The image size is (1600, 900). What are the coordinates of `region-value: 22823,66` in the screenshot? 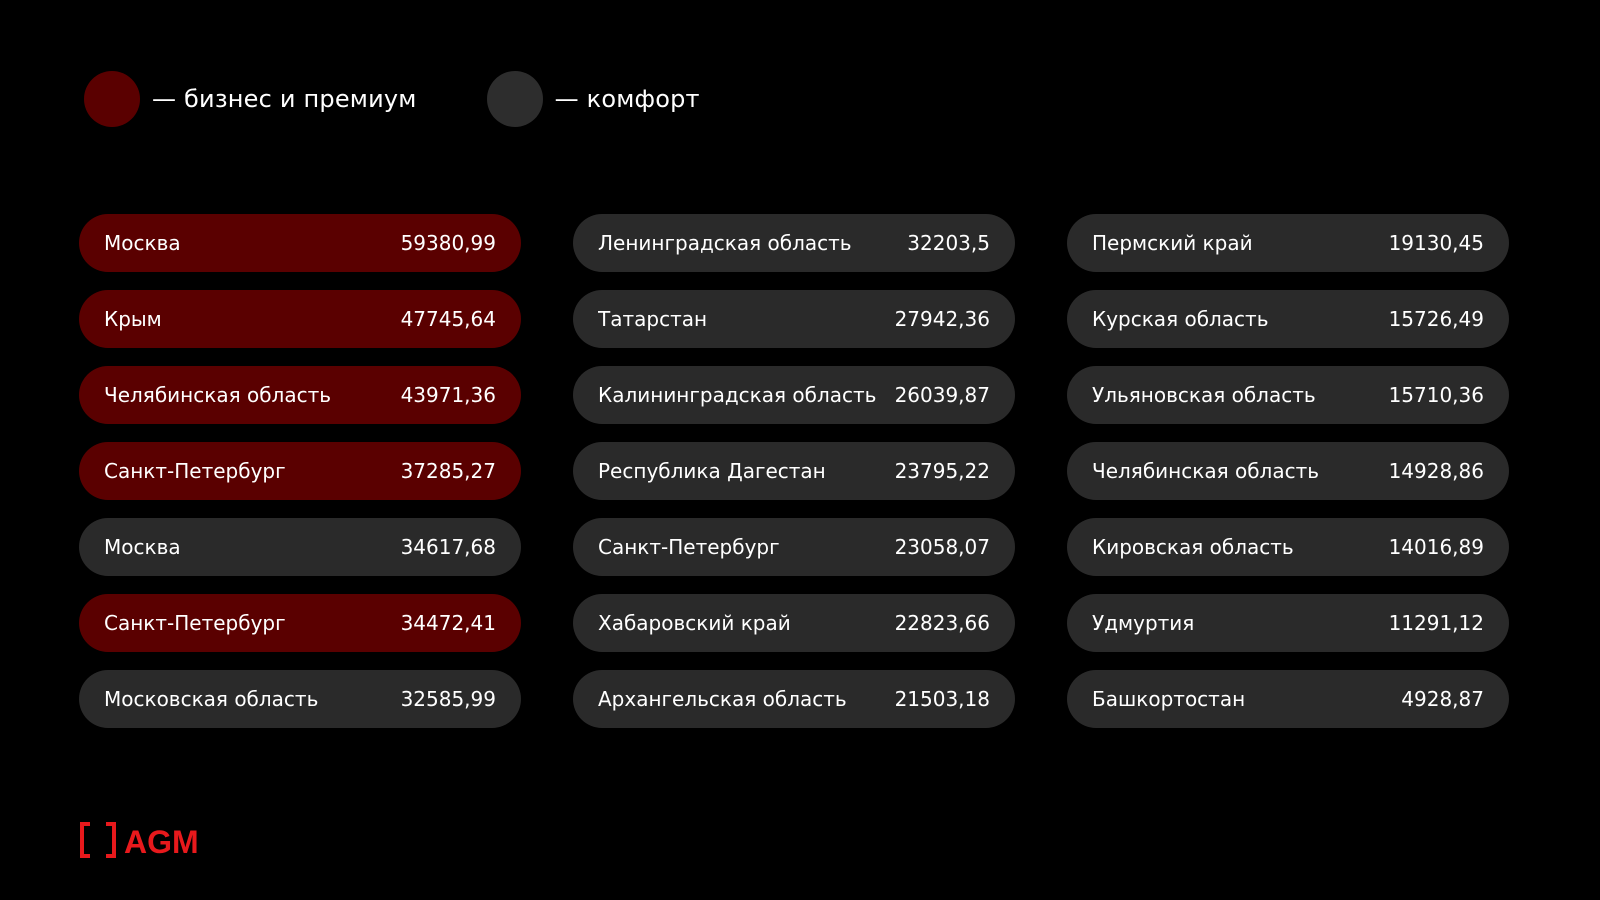 It's located at (942, 623).